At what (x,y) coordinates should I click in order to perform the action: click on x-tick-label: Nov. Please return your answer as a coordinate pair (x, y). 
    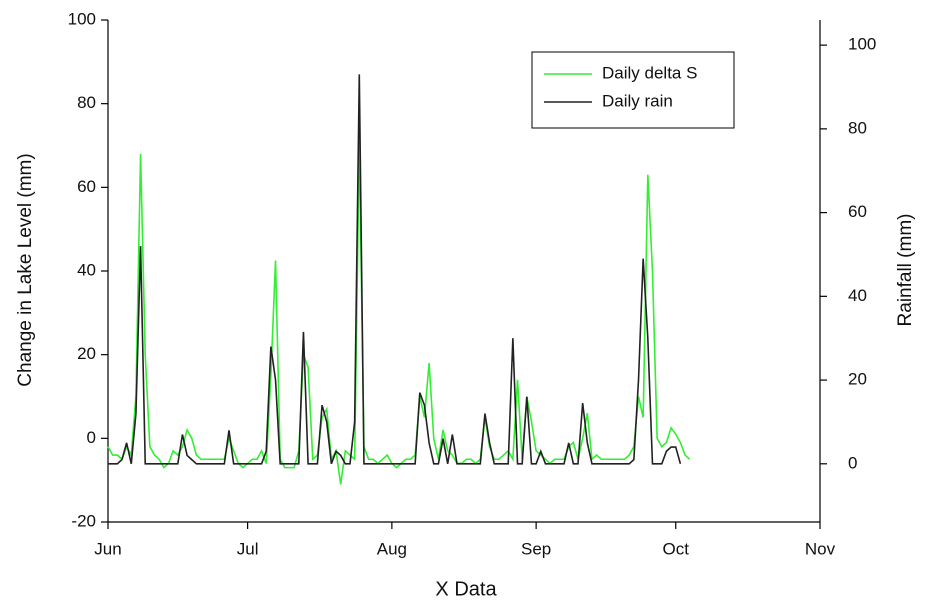
    Looking at the image, I should click on (820, 548).